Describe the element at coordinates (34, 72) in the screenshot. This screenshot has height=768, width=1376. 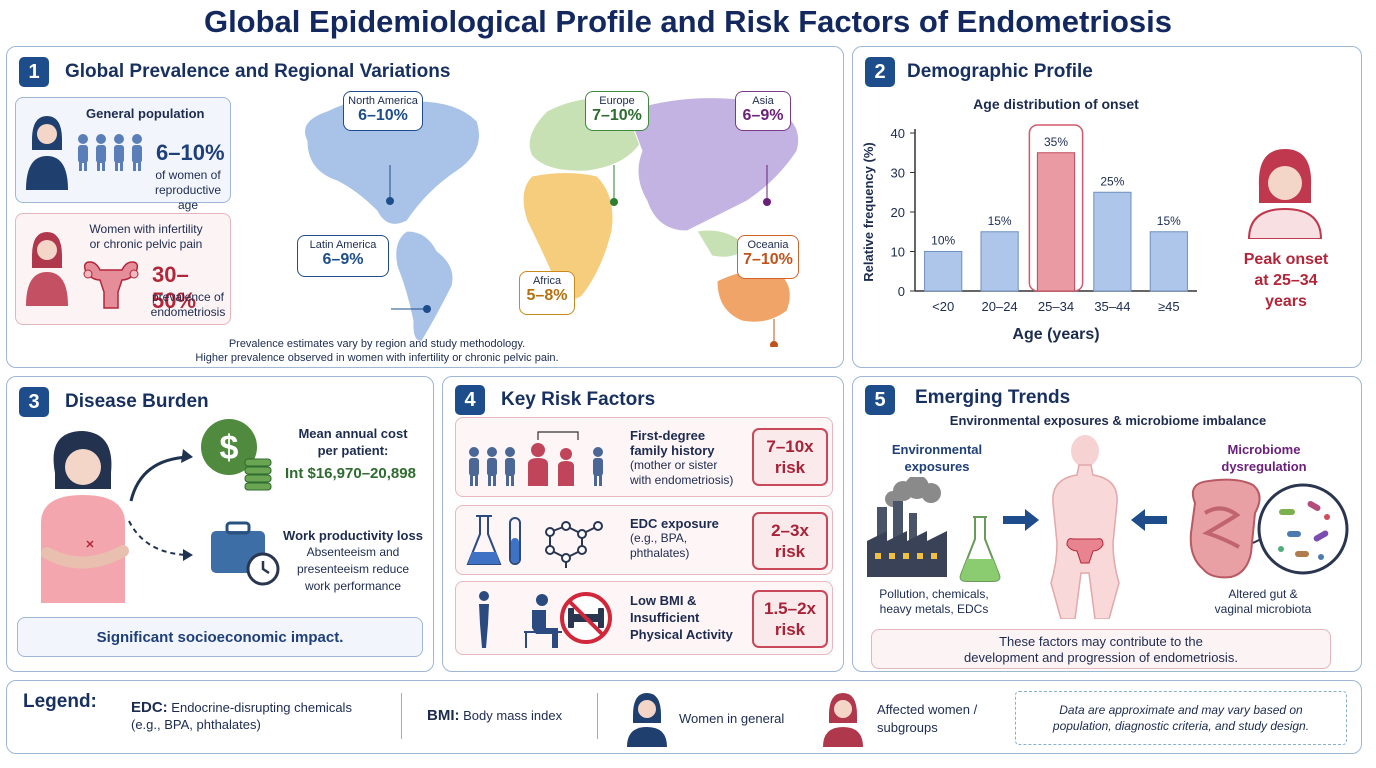
I see `panel-number: 1` at that location.